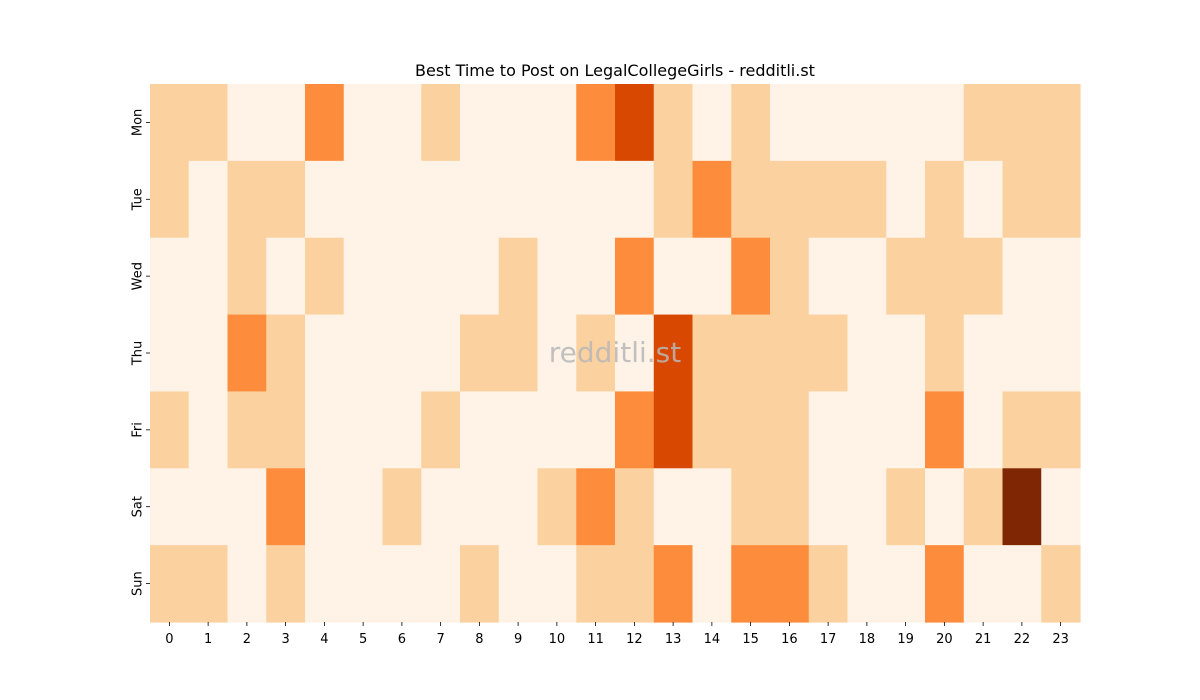 The image size is (1200, 700). Describe the element at coordinates (247, 639) in the screenshot. I see `x-tick-label: 2` at that location.